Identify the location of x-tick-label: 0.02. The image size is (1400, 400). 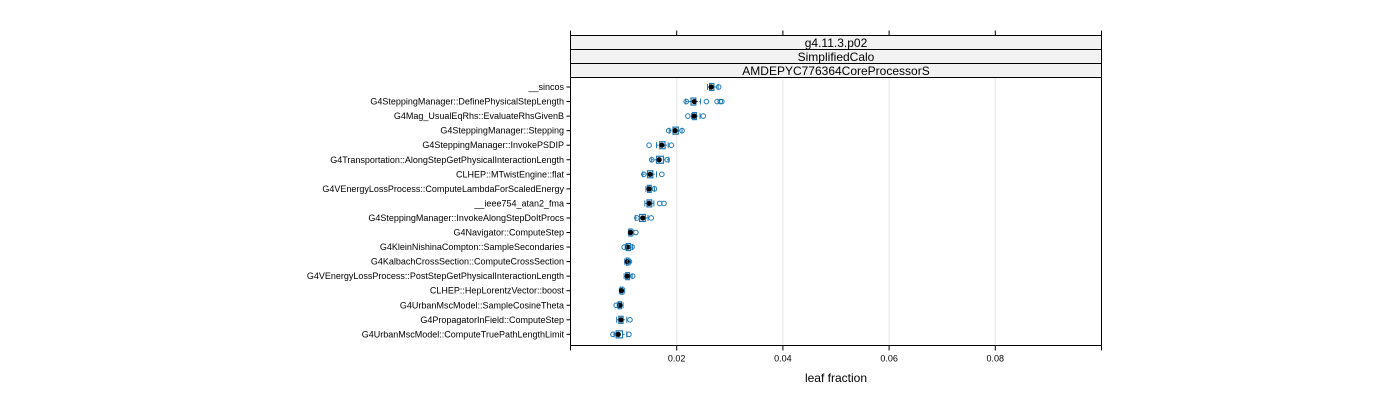
(677, 359).